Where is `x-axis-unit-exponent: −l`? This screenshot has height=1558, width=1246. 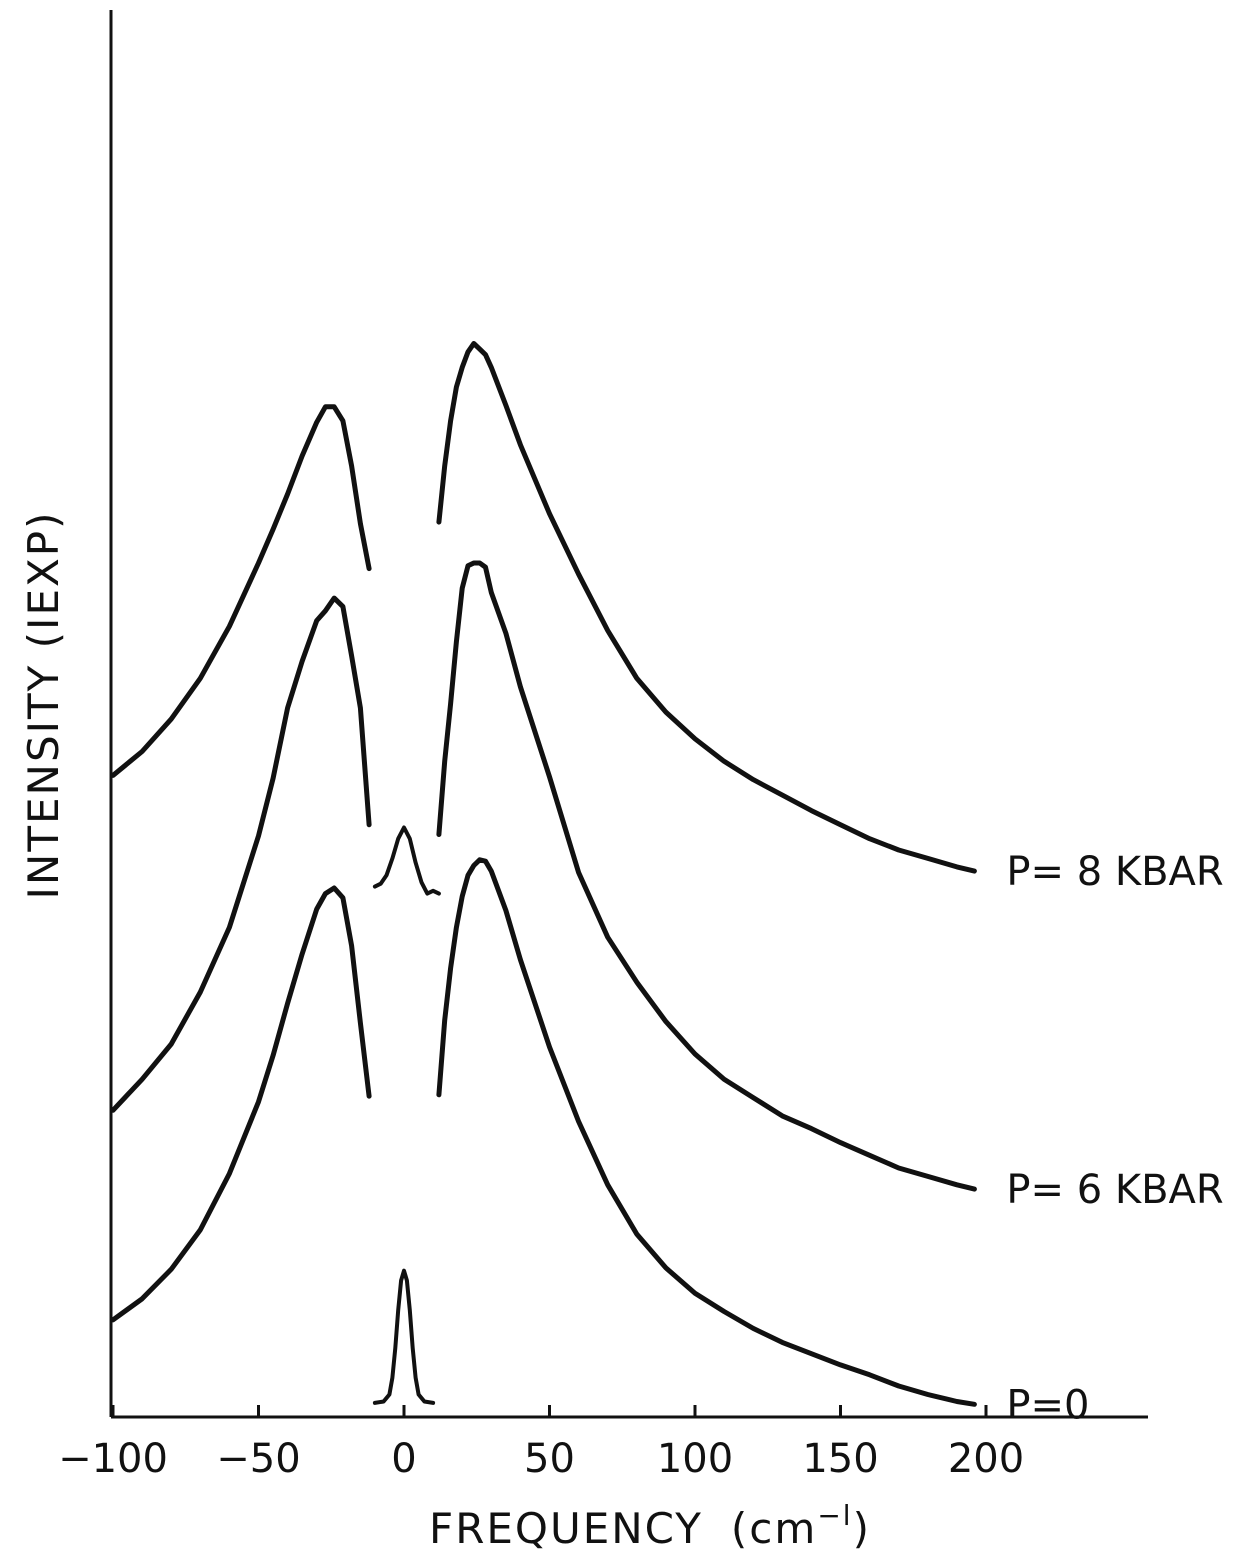
x-axis-unit-exponent: −l is located at coordinates (834, 1515).